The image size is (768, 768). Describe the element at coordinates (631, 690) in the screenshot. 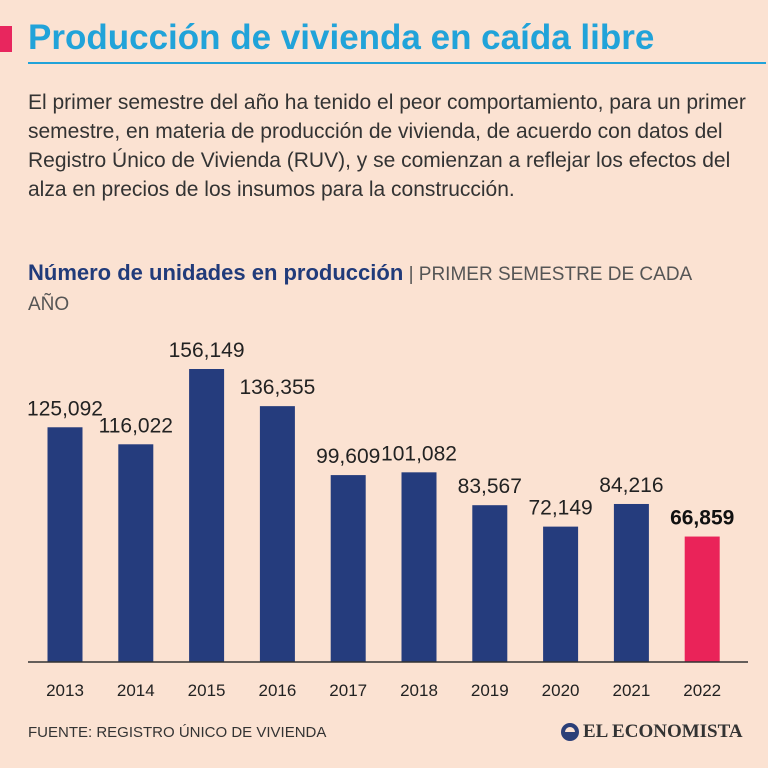

I see `x-tick-2021: 2021` at that location.